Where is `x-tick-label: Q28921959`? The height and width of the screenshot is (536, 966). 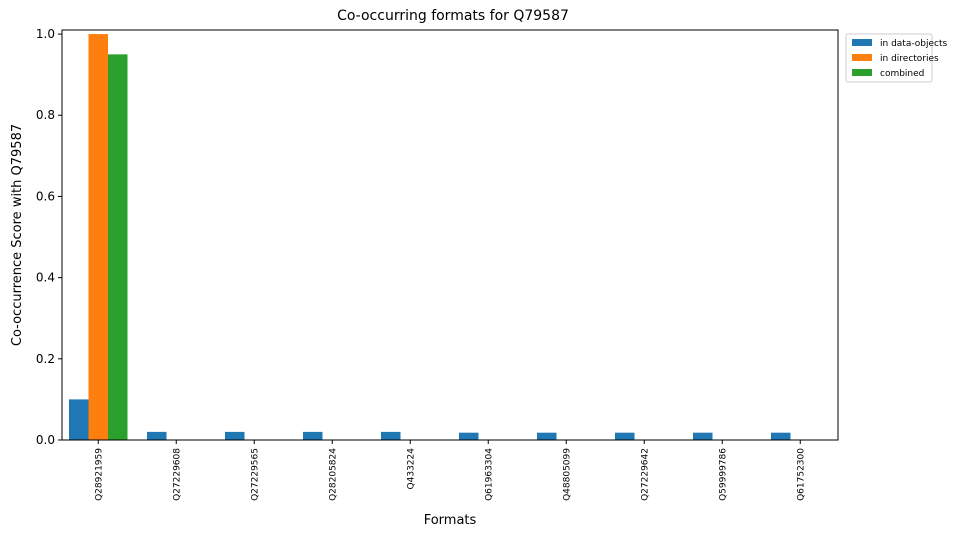 x-tick-label: Q28921959 is located at coordinates (99, 474).